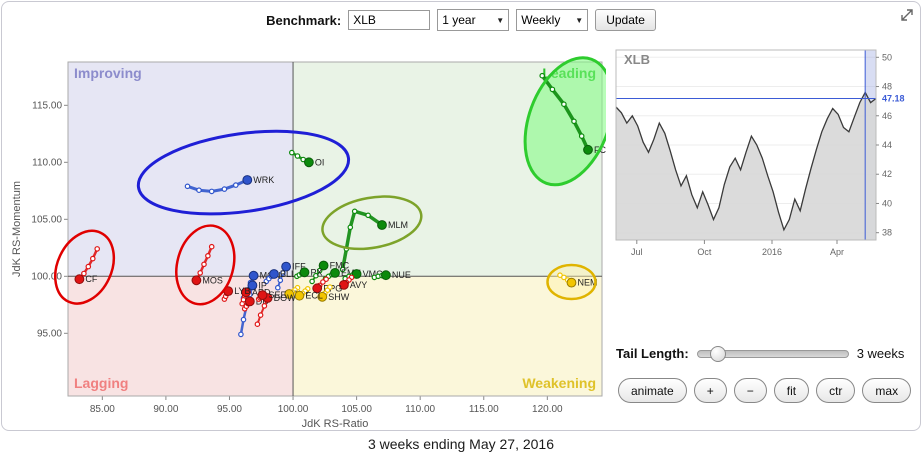 The height and width of the screenshot is (455, 922). What do you see at coordinates (907, 15) in the screenshot?
I see `expand-icon` at bounding box center [907, 15].